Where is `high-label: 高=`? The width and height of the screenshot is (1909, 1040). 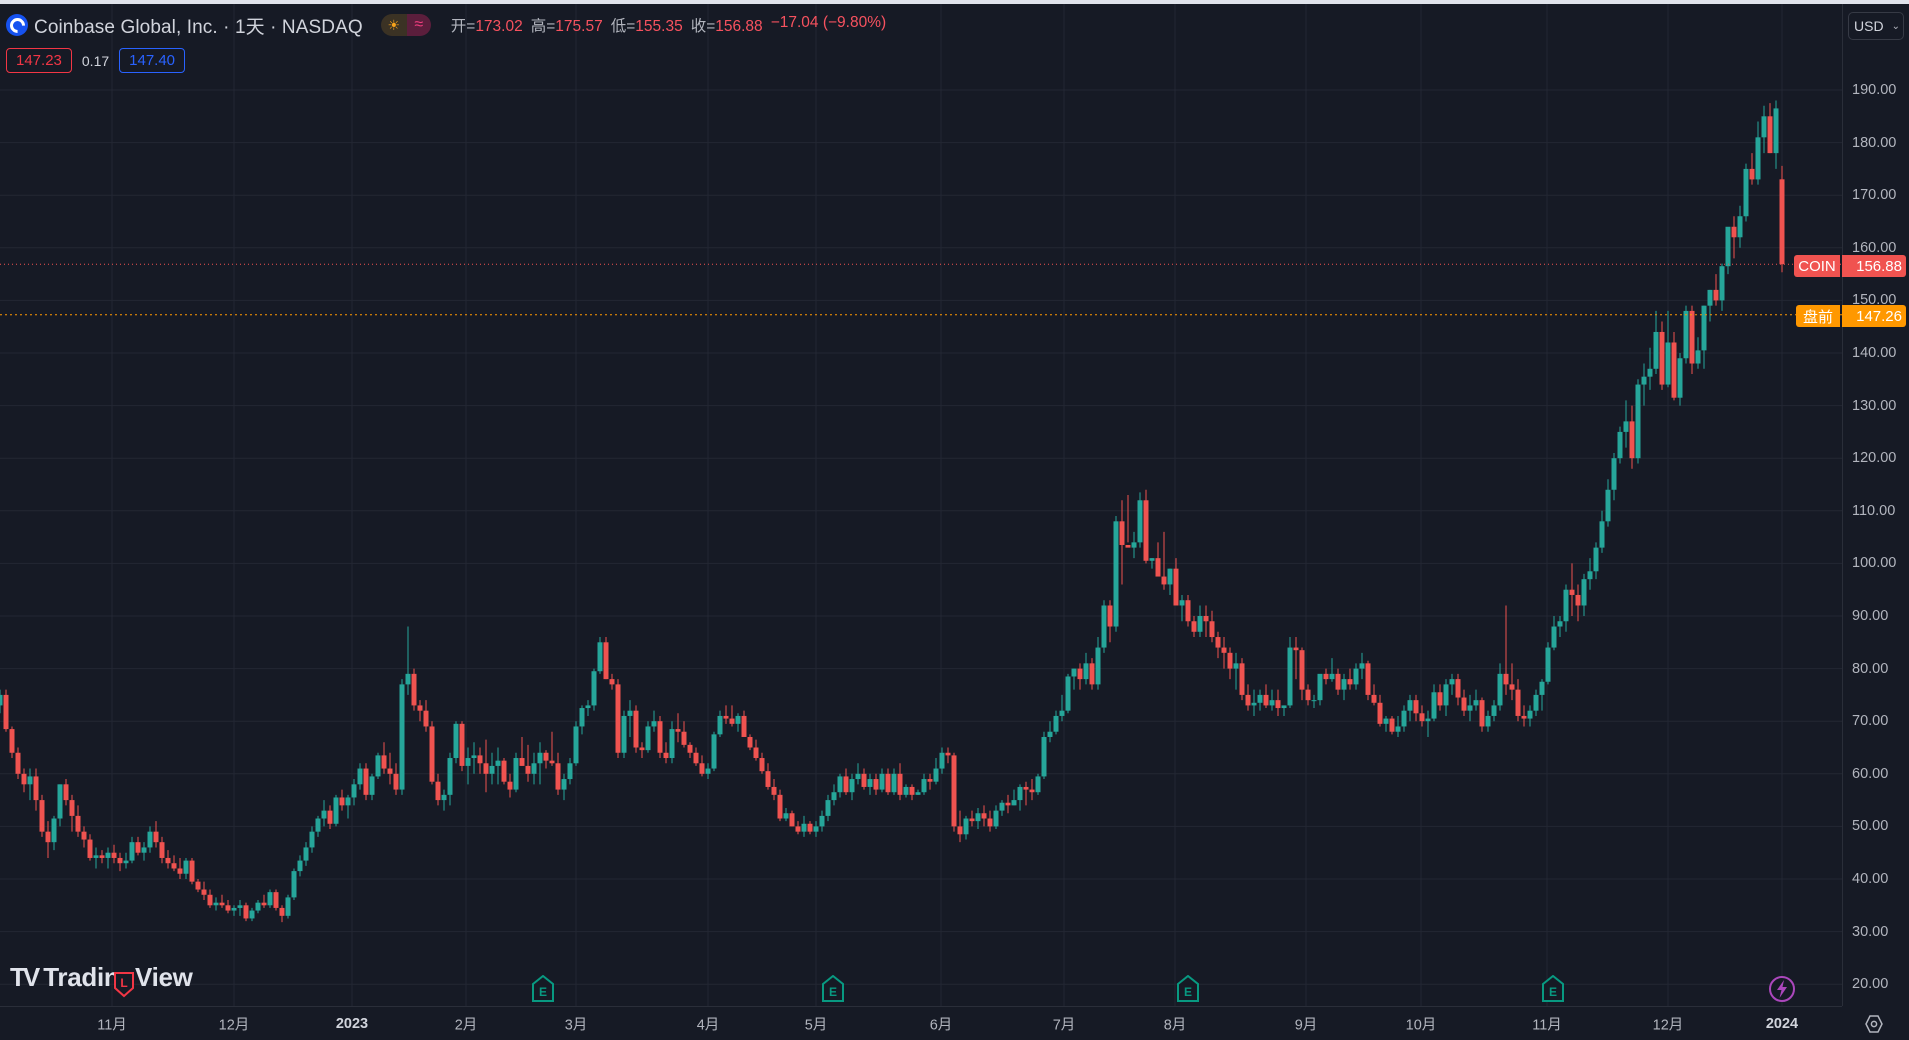 high-label: 高= is located at coordinates (543, 26).